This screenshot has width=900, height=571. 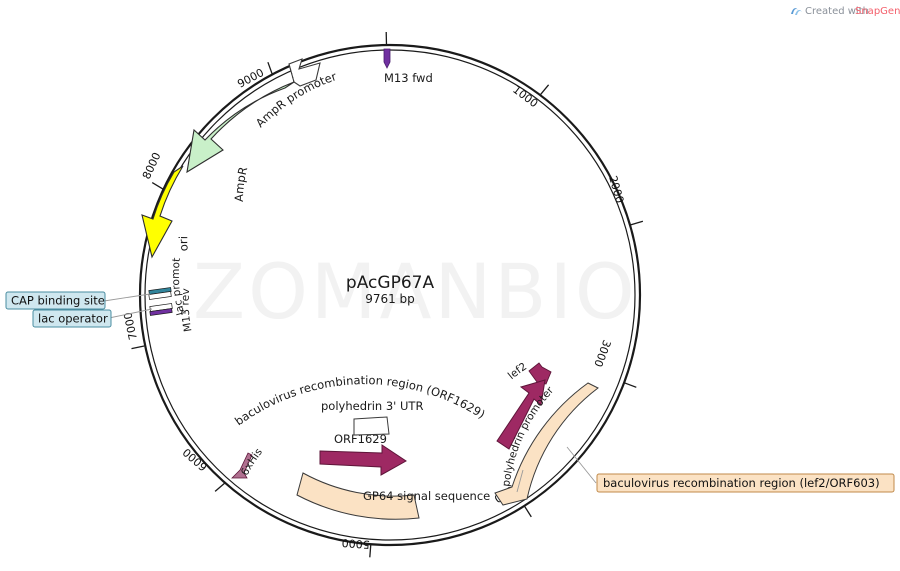 I want to click on polyhedrin-3utr-label: polyhedrin 3' UTR, so click(x=372, y=406).